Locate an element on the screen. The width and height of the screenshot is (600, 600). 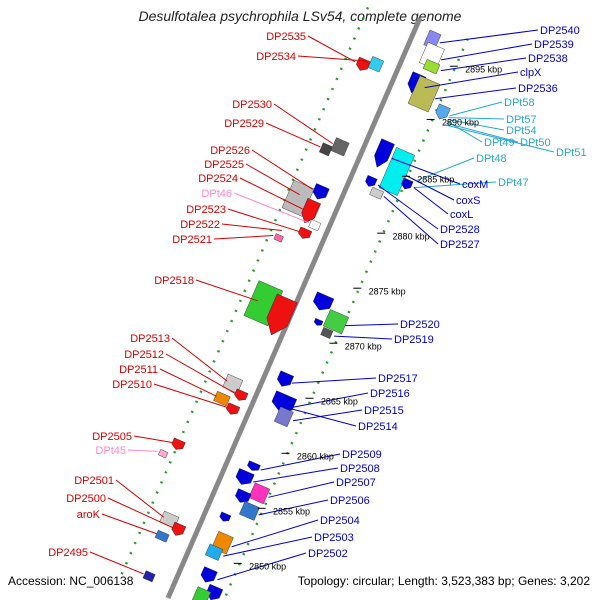
gene-label-left: DP2526 is located at coordinates (230, 151).